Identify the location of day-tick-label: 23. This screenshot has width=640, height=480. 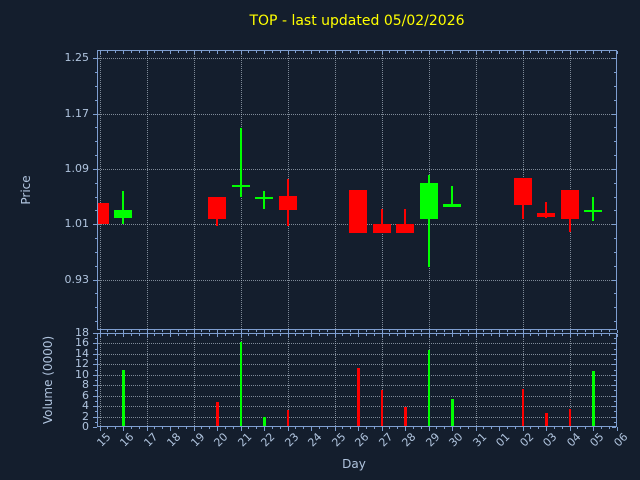
(291, 440).